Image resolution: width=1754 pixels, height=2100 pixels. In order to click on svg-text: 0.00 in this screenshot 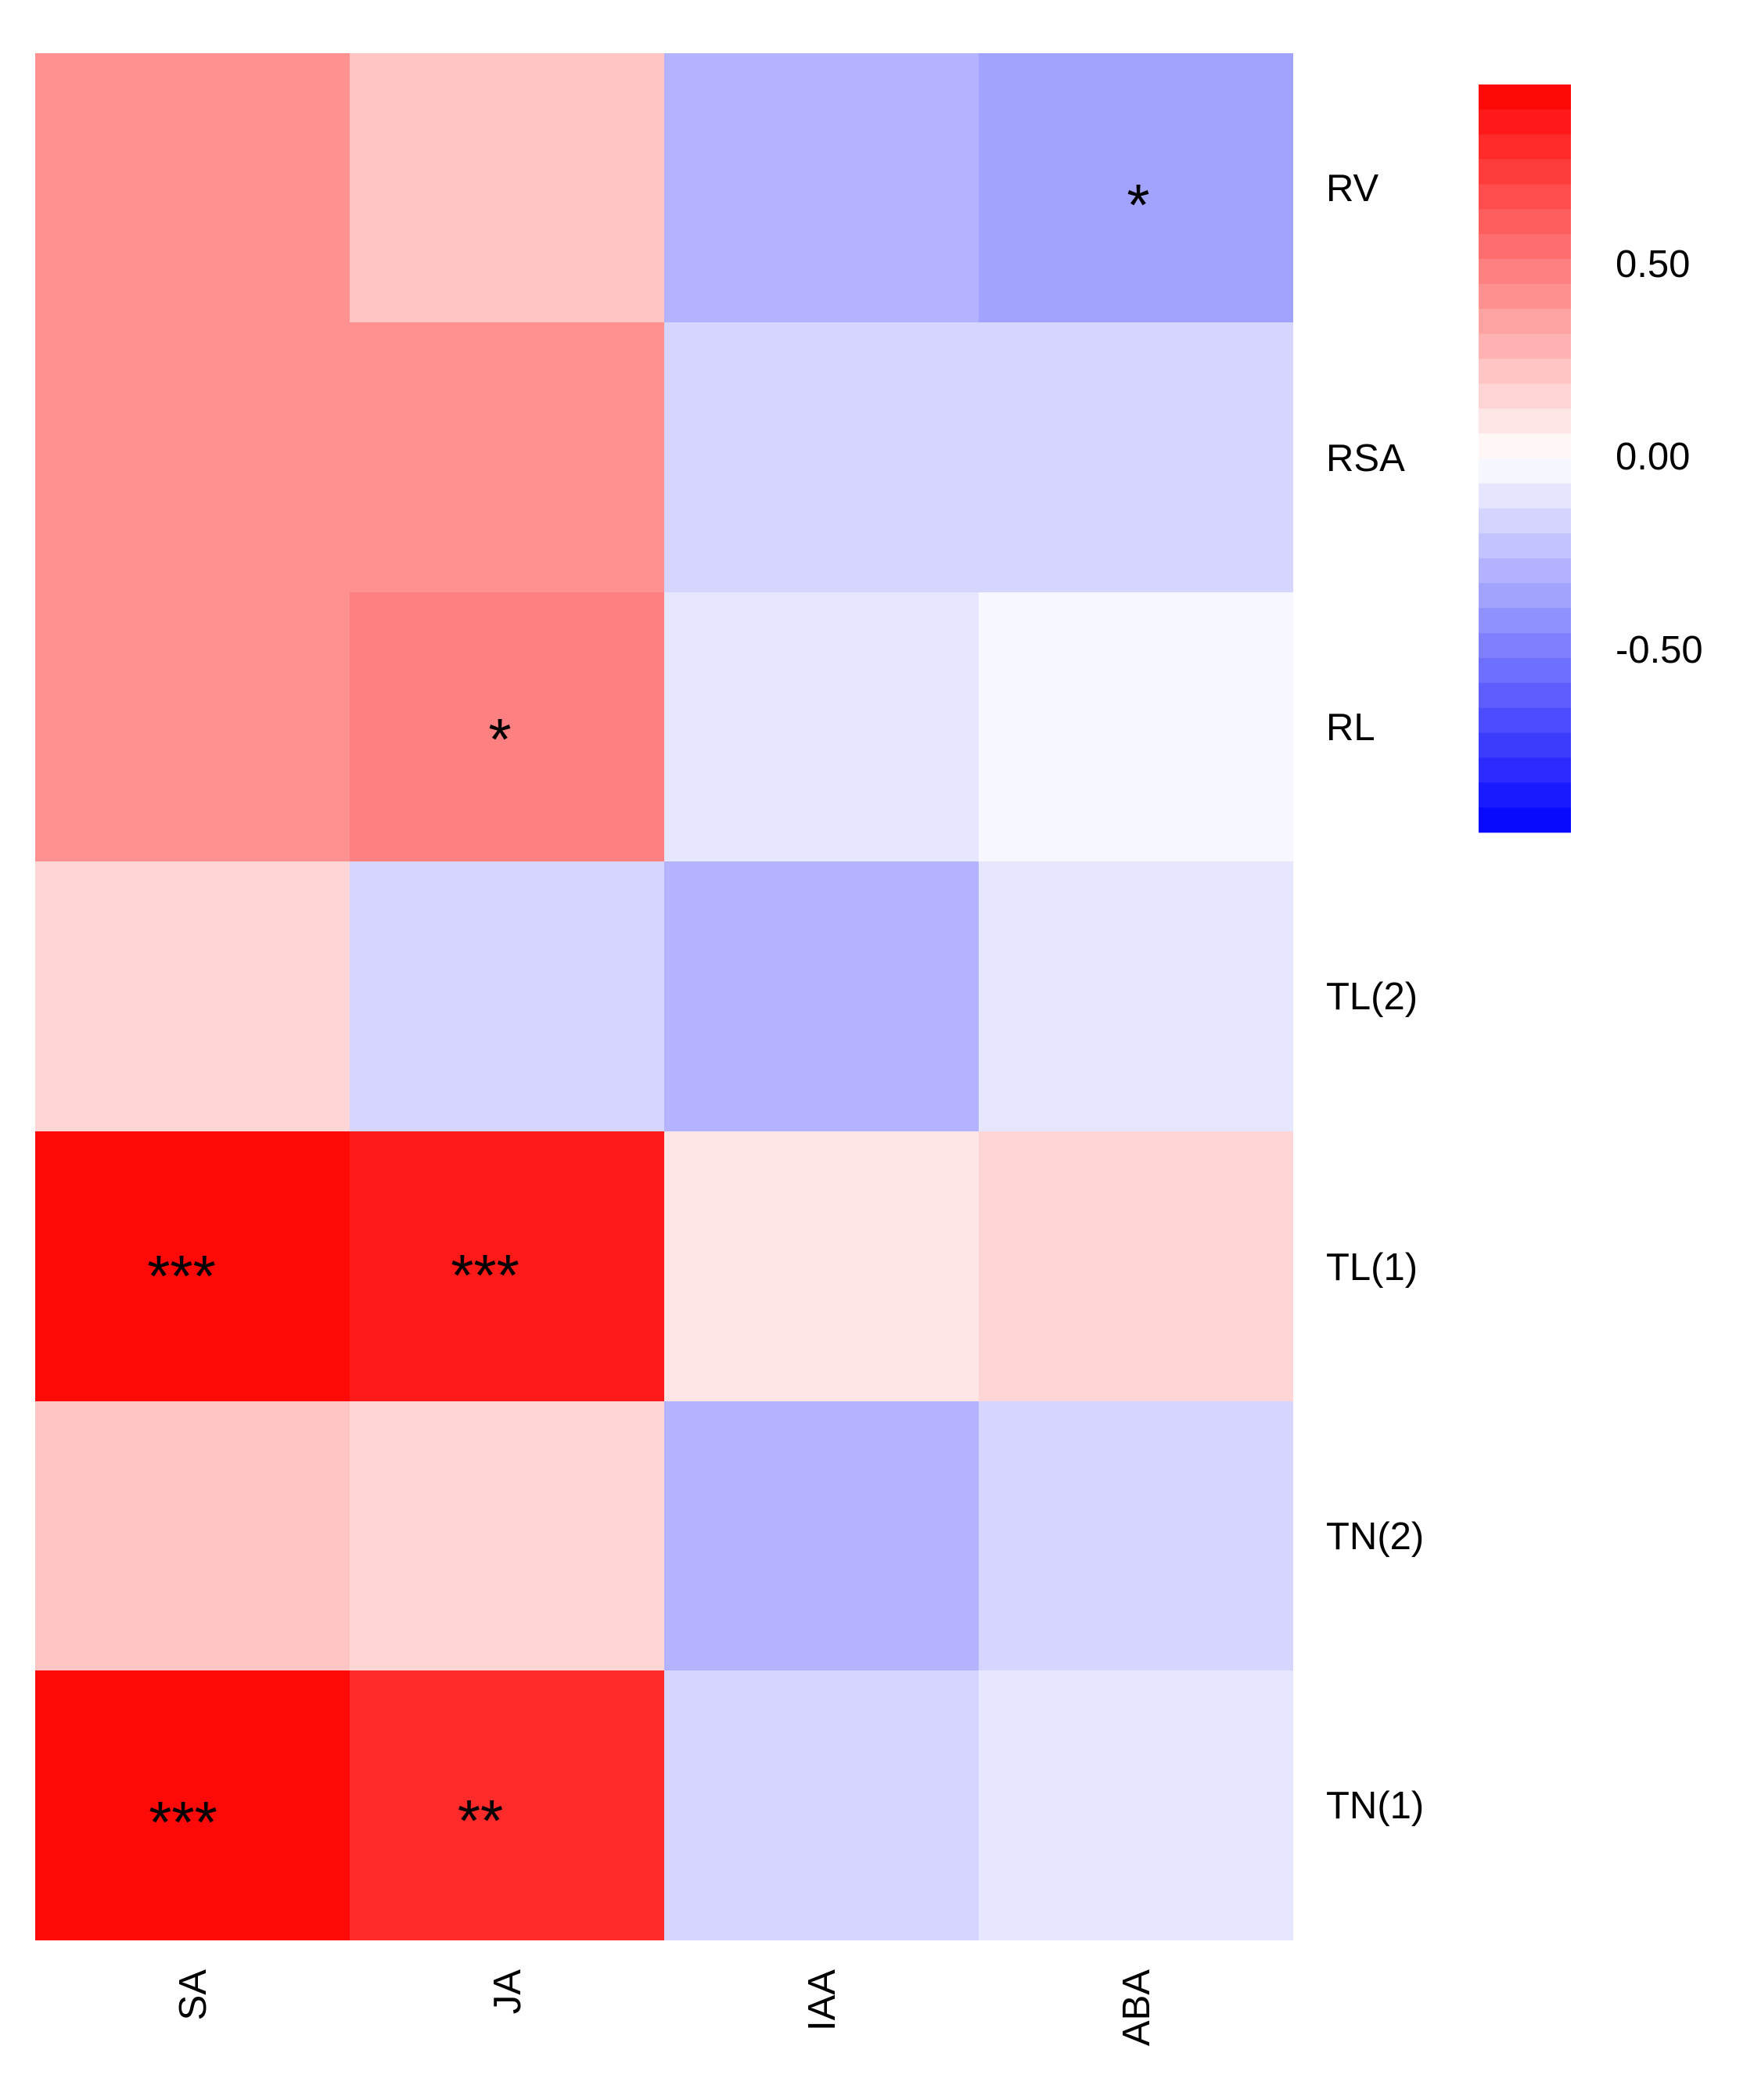, I will do `click(1653, 457)`.